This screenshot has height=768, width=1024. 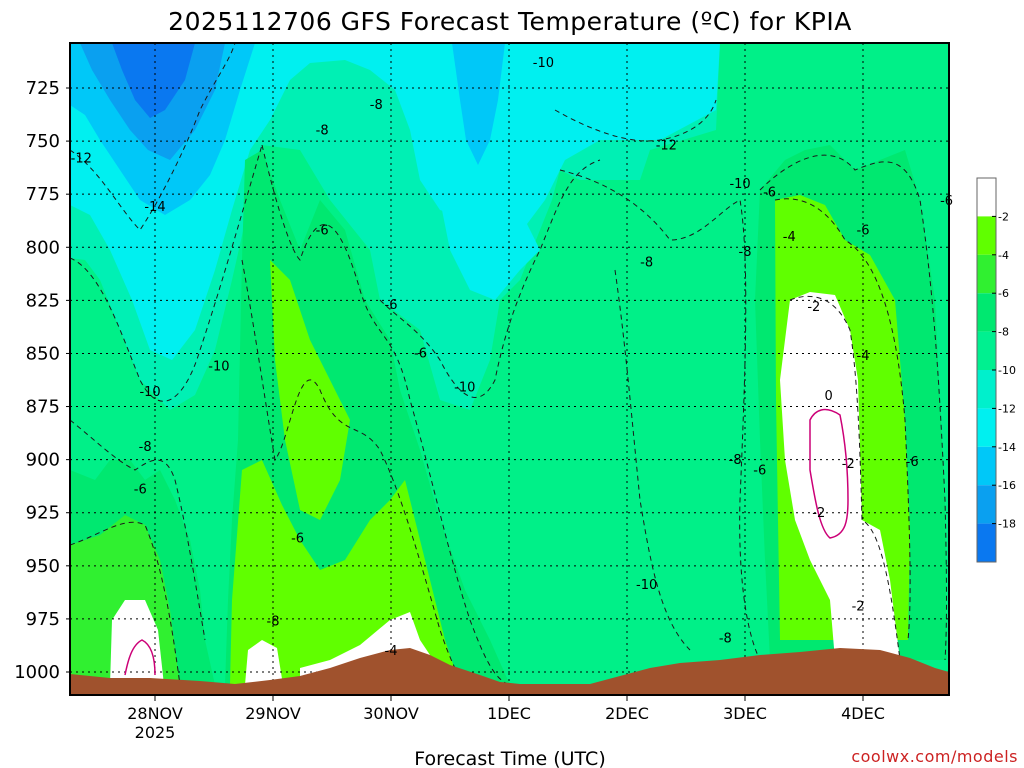 I want to click on contour-minus10-left, so click(x=166, y=273).